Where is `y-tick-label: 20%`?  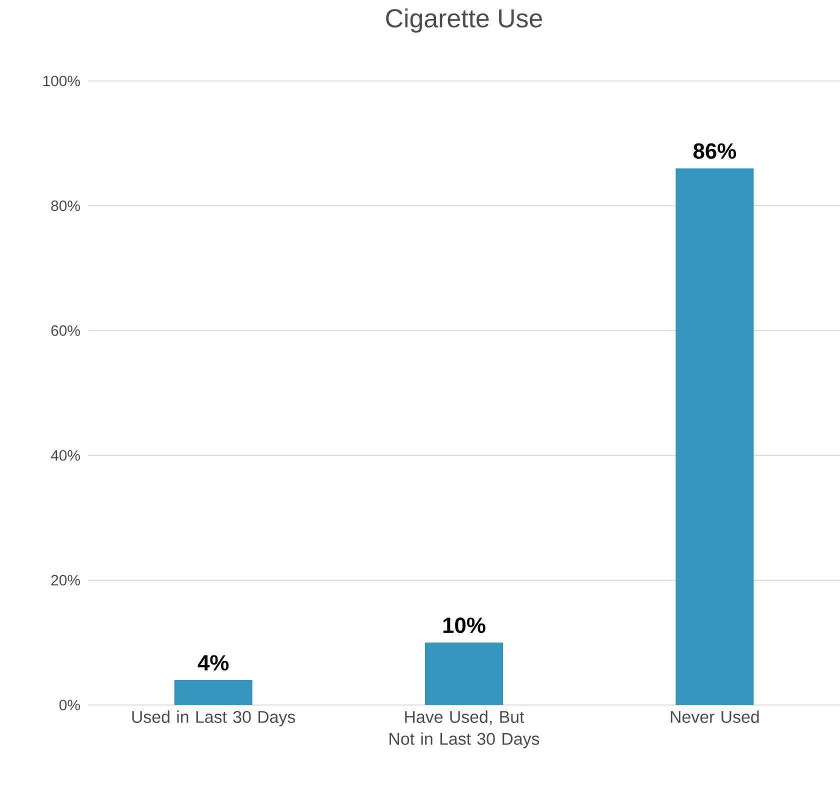 y-tick-label: 20% is located at coordinates (65, 580).